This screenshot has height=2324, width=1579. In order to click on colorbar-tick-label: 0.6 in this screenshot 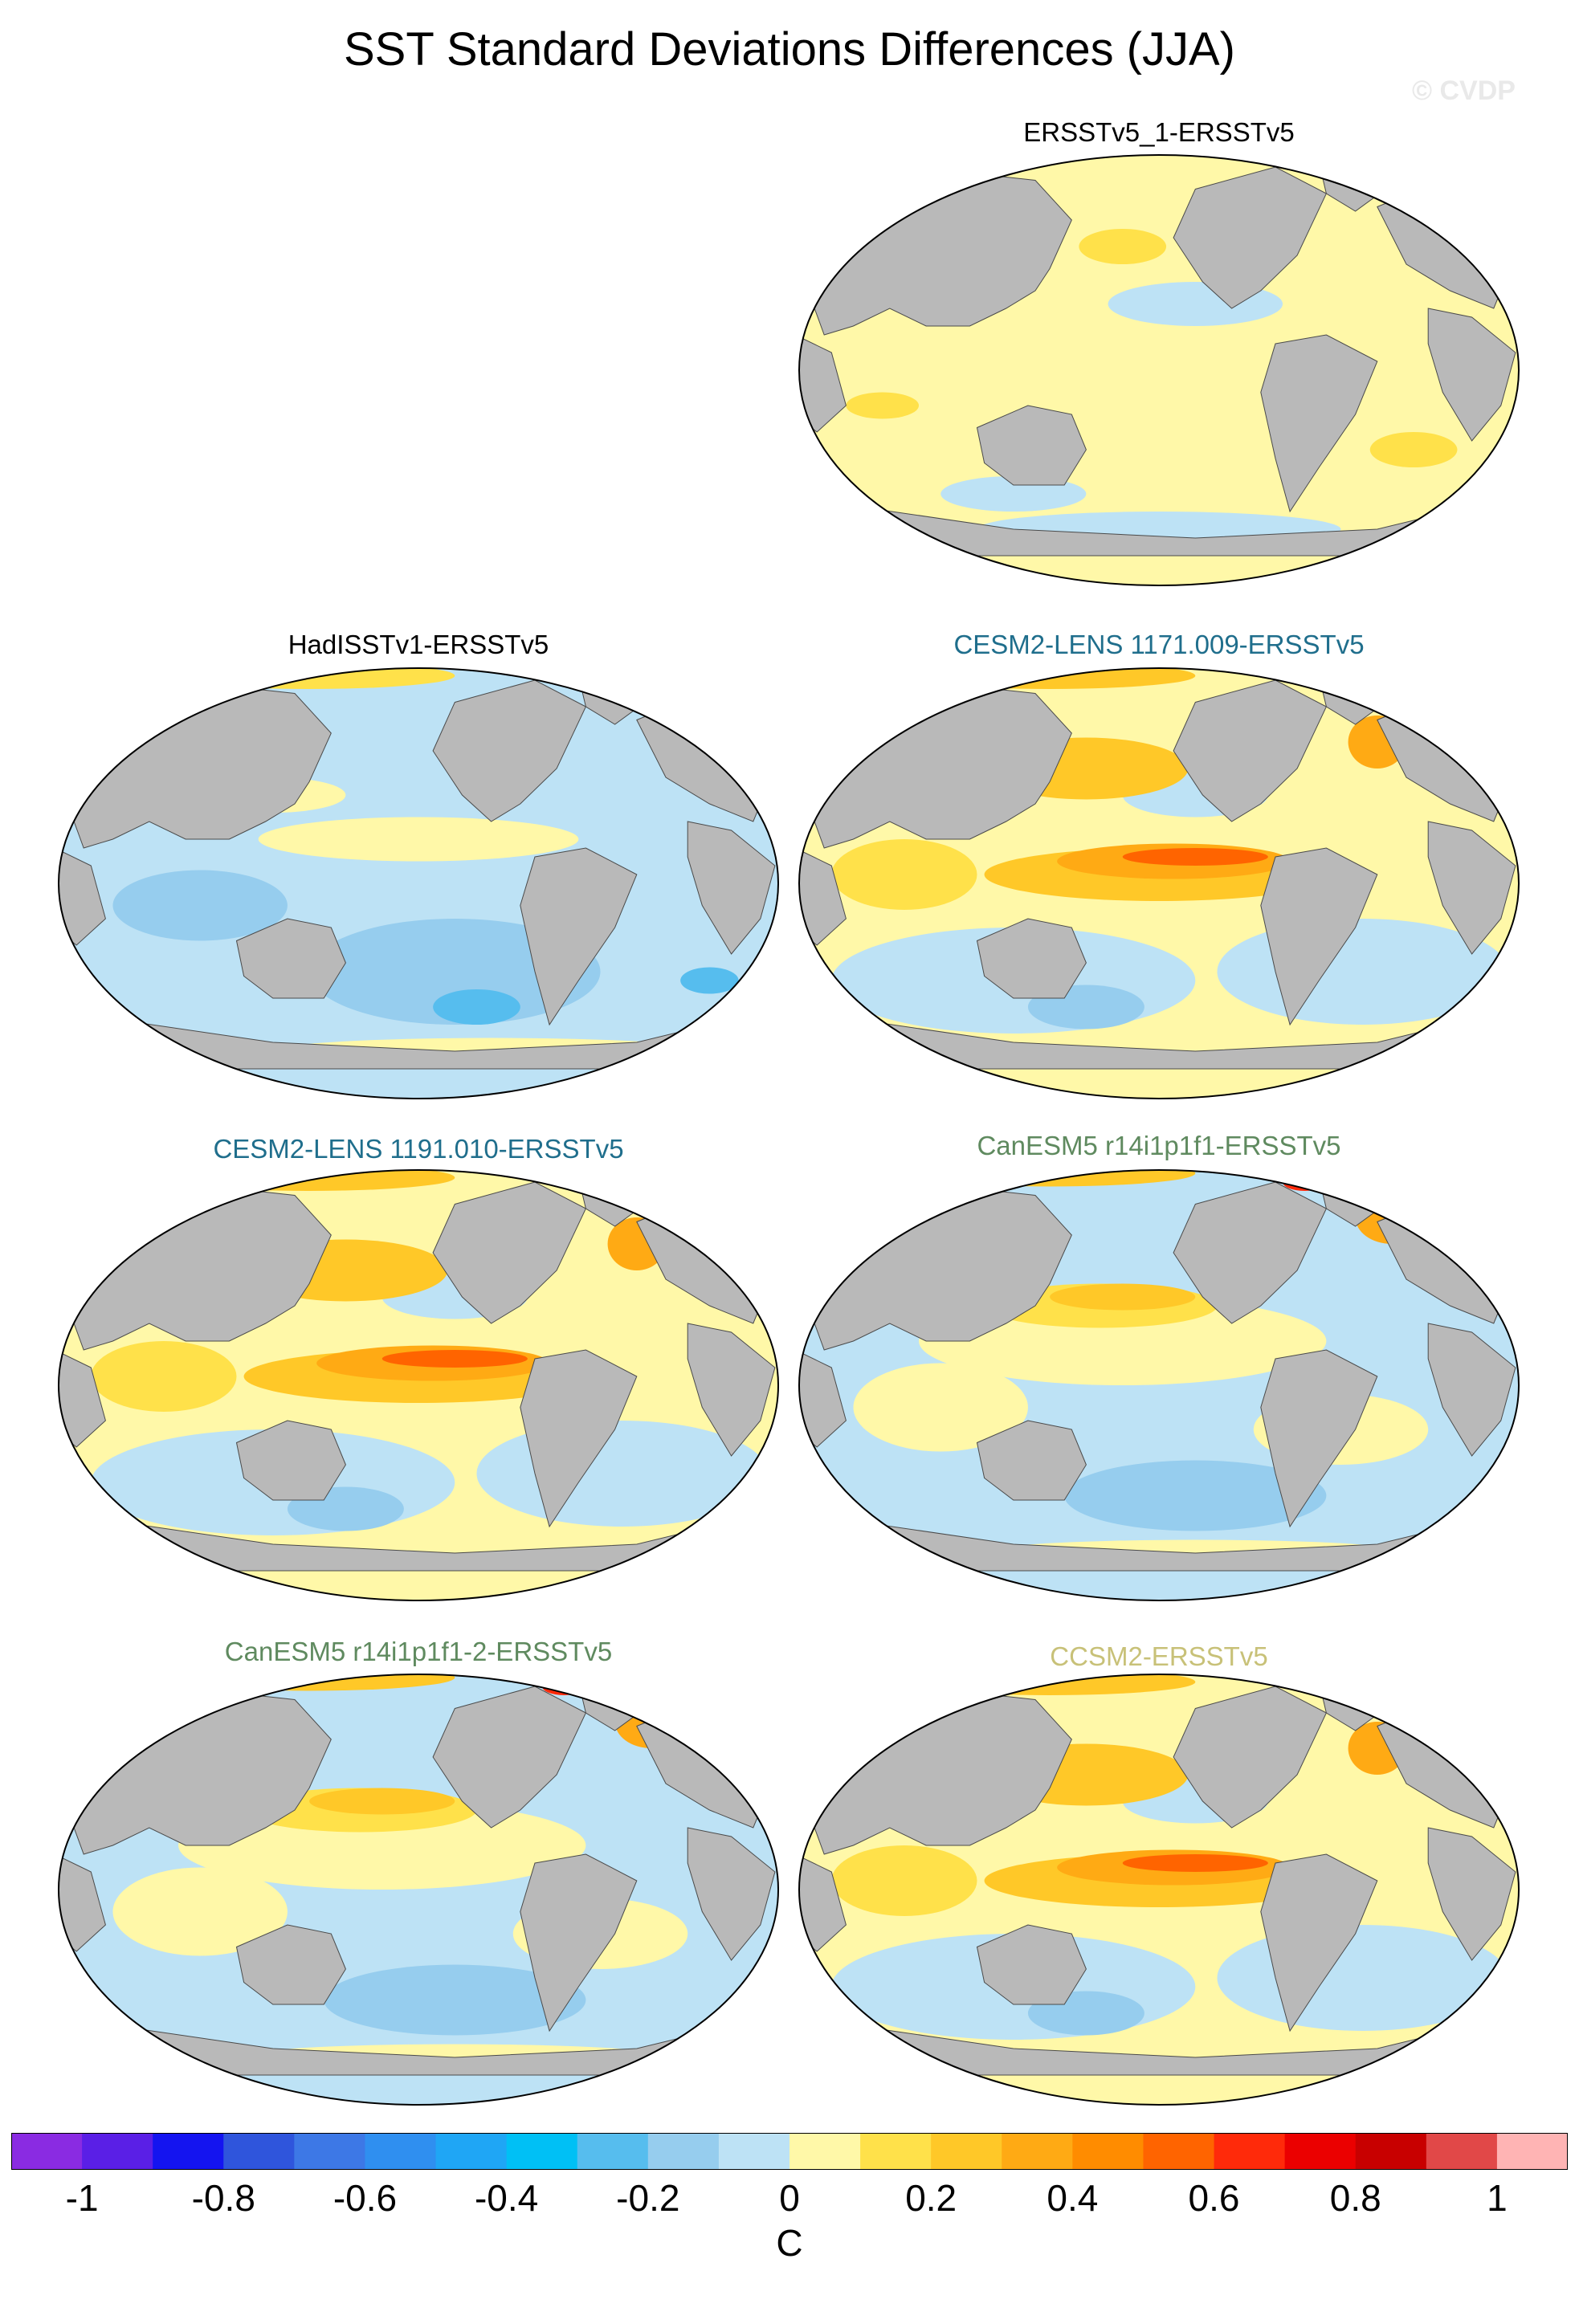, I will do `click(1214, 2198)`.